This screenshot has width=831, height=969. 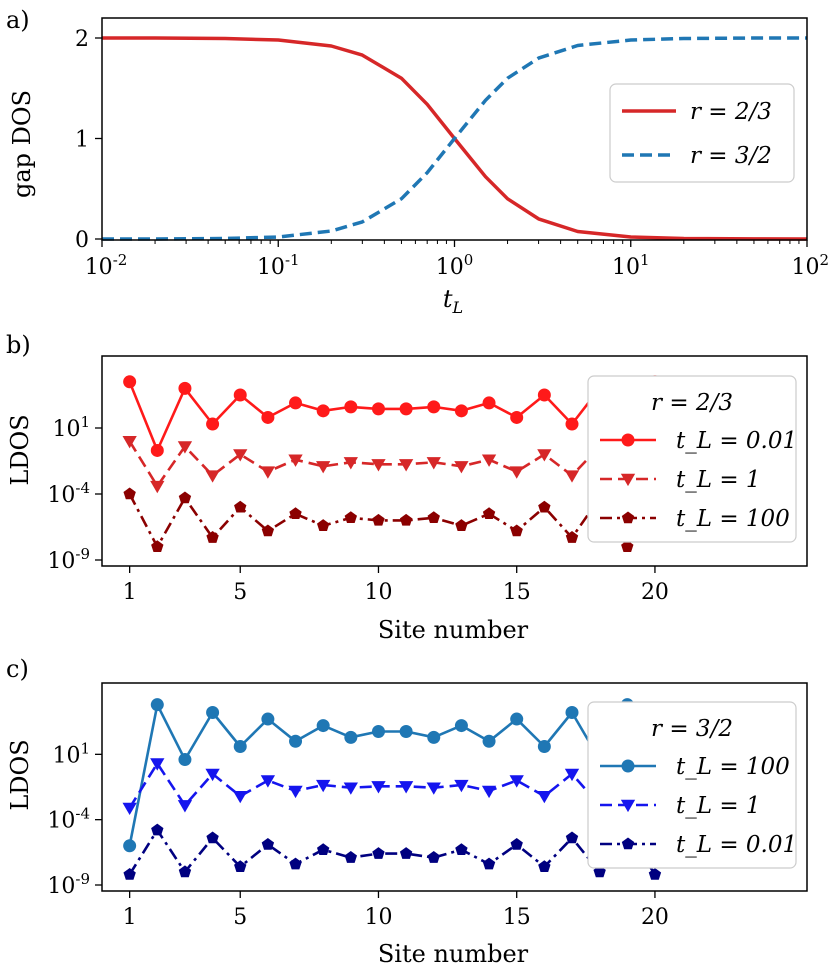 What do you see at coordinates (17, 669) in the screenshot?
I see `panel-c-tag: c)` at bounding box center [17, 669].